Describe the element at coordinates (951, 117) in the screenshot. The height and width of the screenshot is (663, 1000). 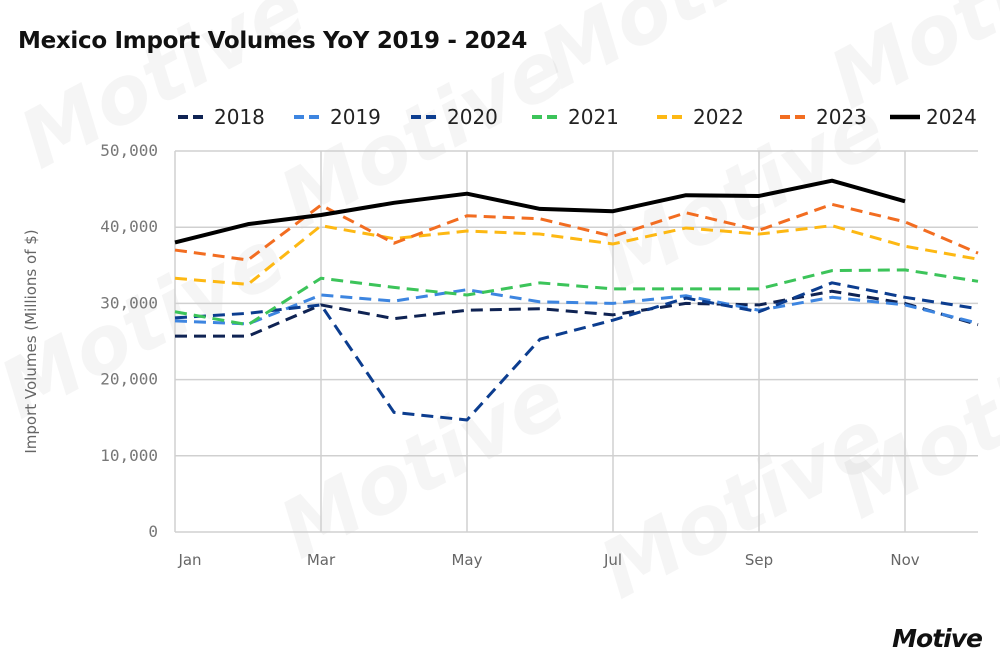
I see `legend-label-2024: 2024` at that location.